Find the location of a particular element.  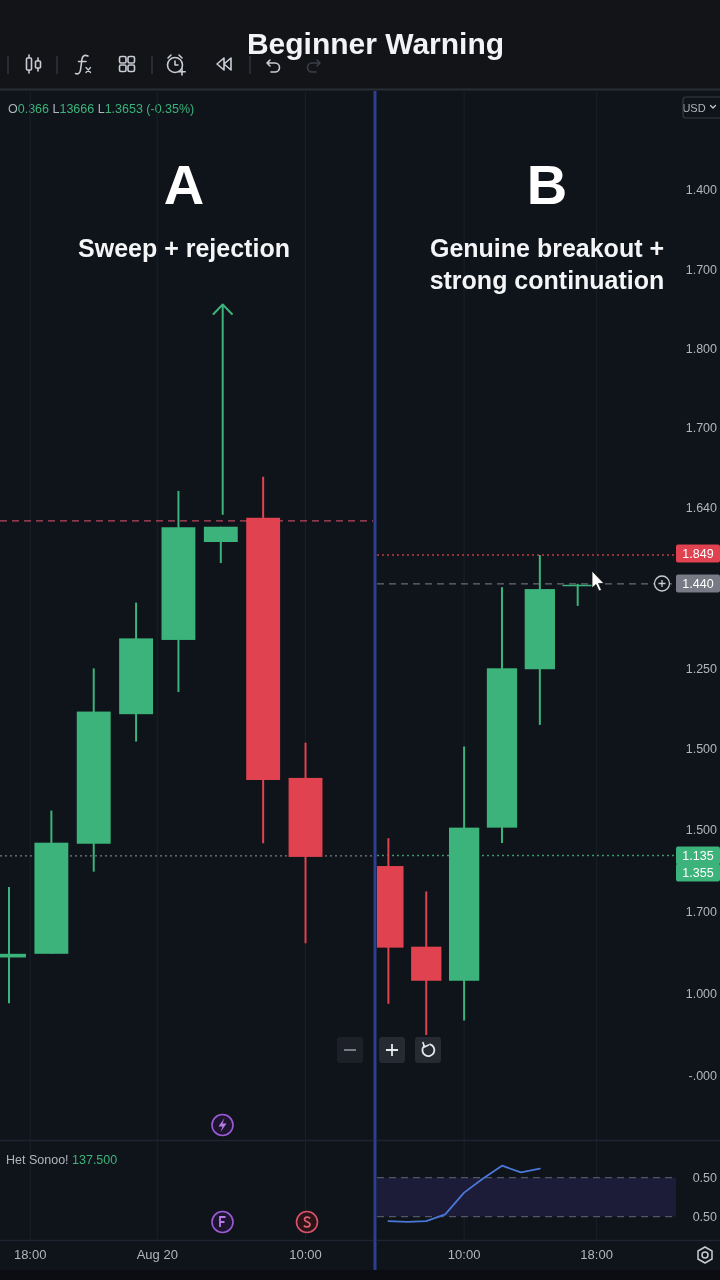

text: -.000 is located at coordinates (703, 1076).